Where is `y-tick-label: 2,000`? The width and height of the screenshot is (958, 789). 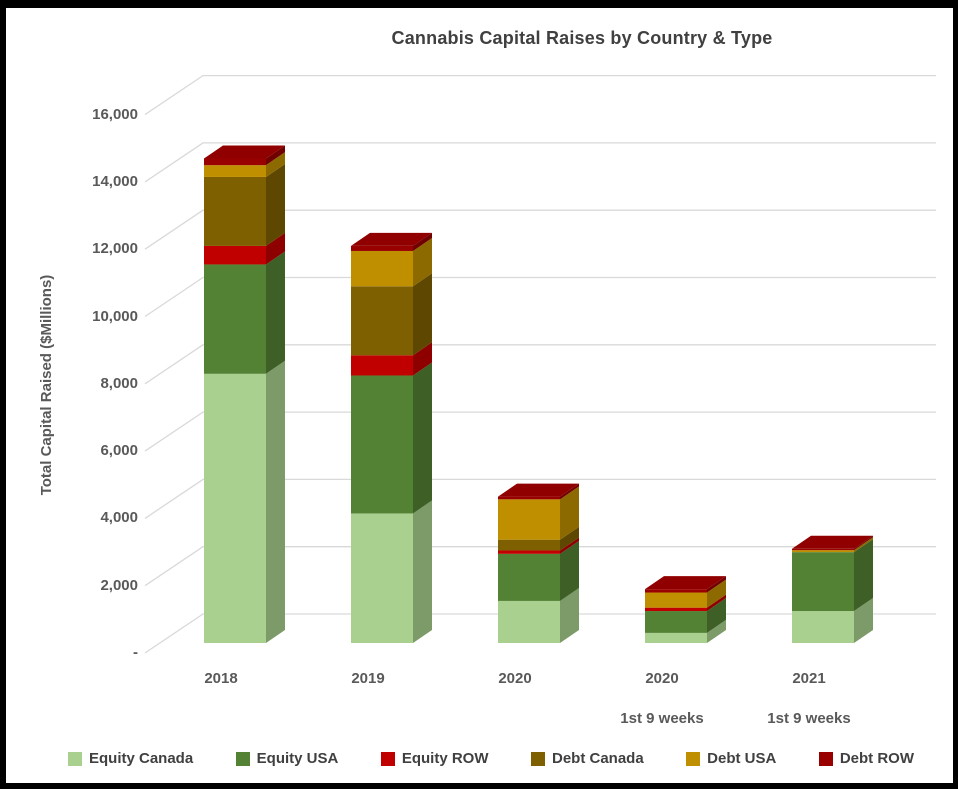 y-tick-label: 2,000 is located at coordinates (119, 585).